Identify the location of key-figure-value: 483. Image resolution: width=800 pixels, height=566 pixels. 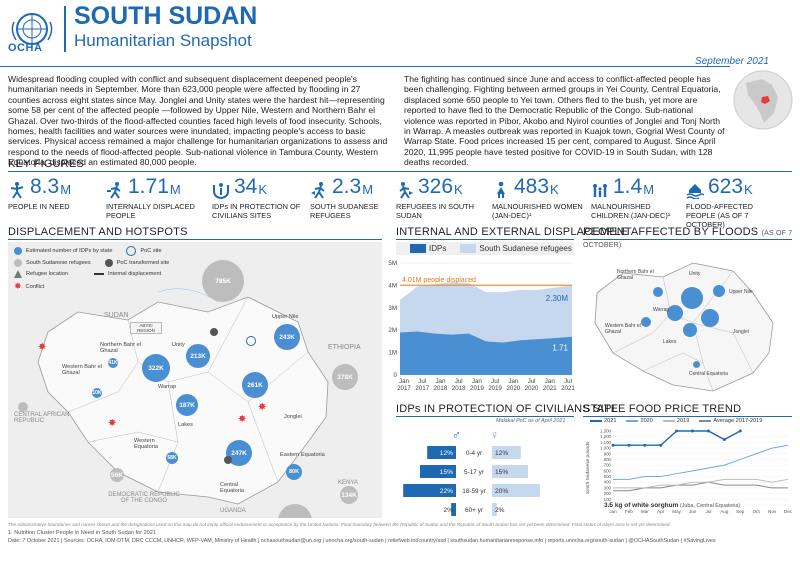
(532, 186).